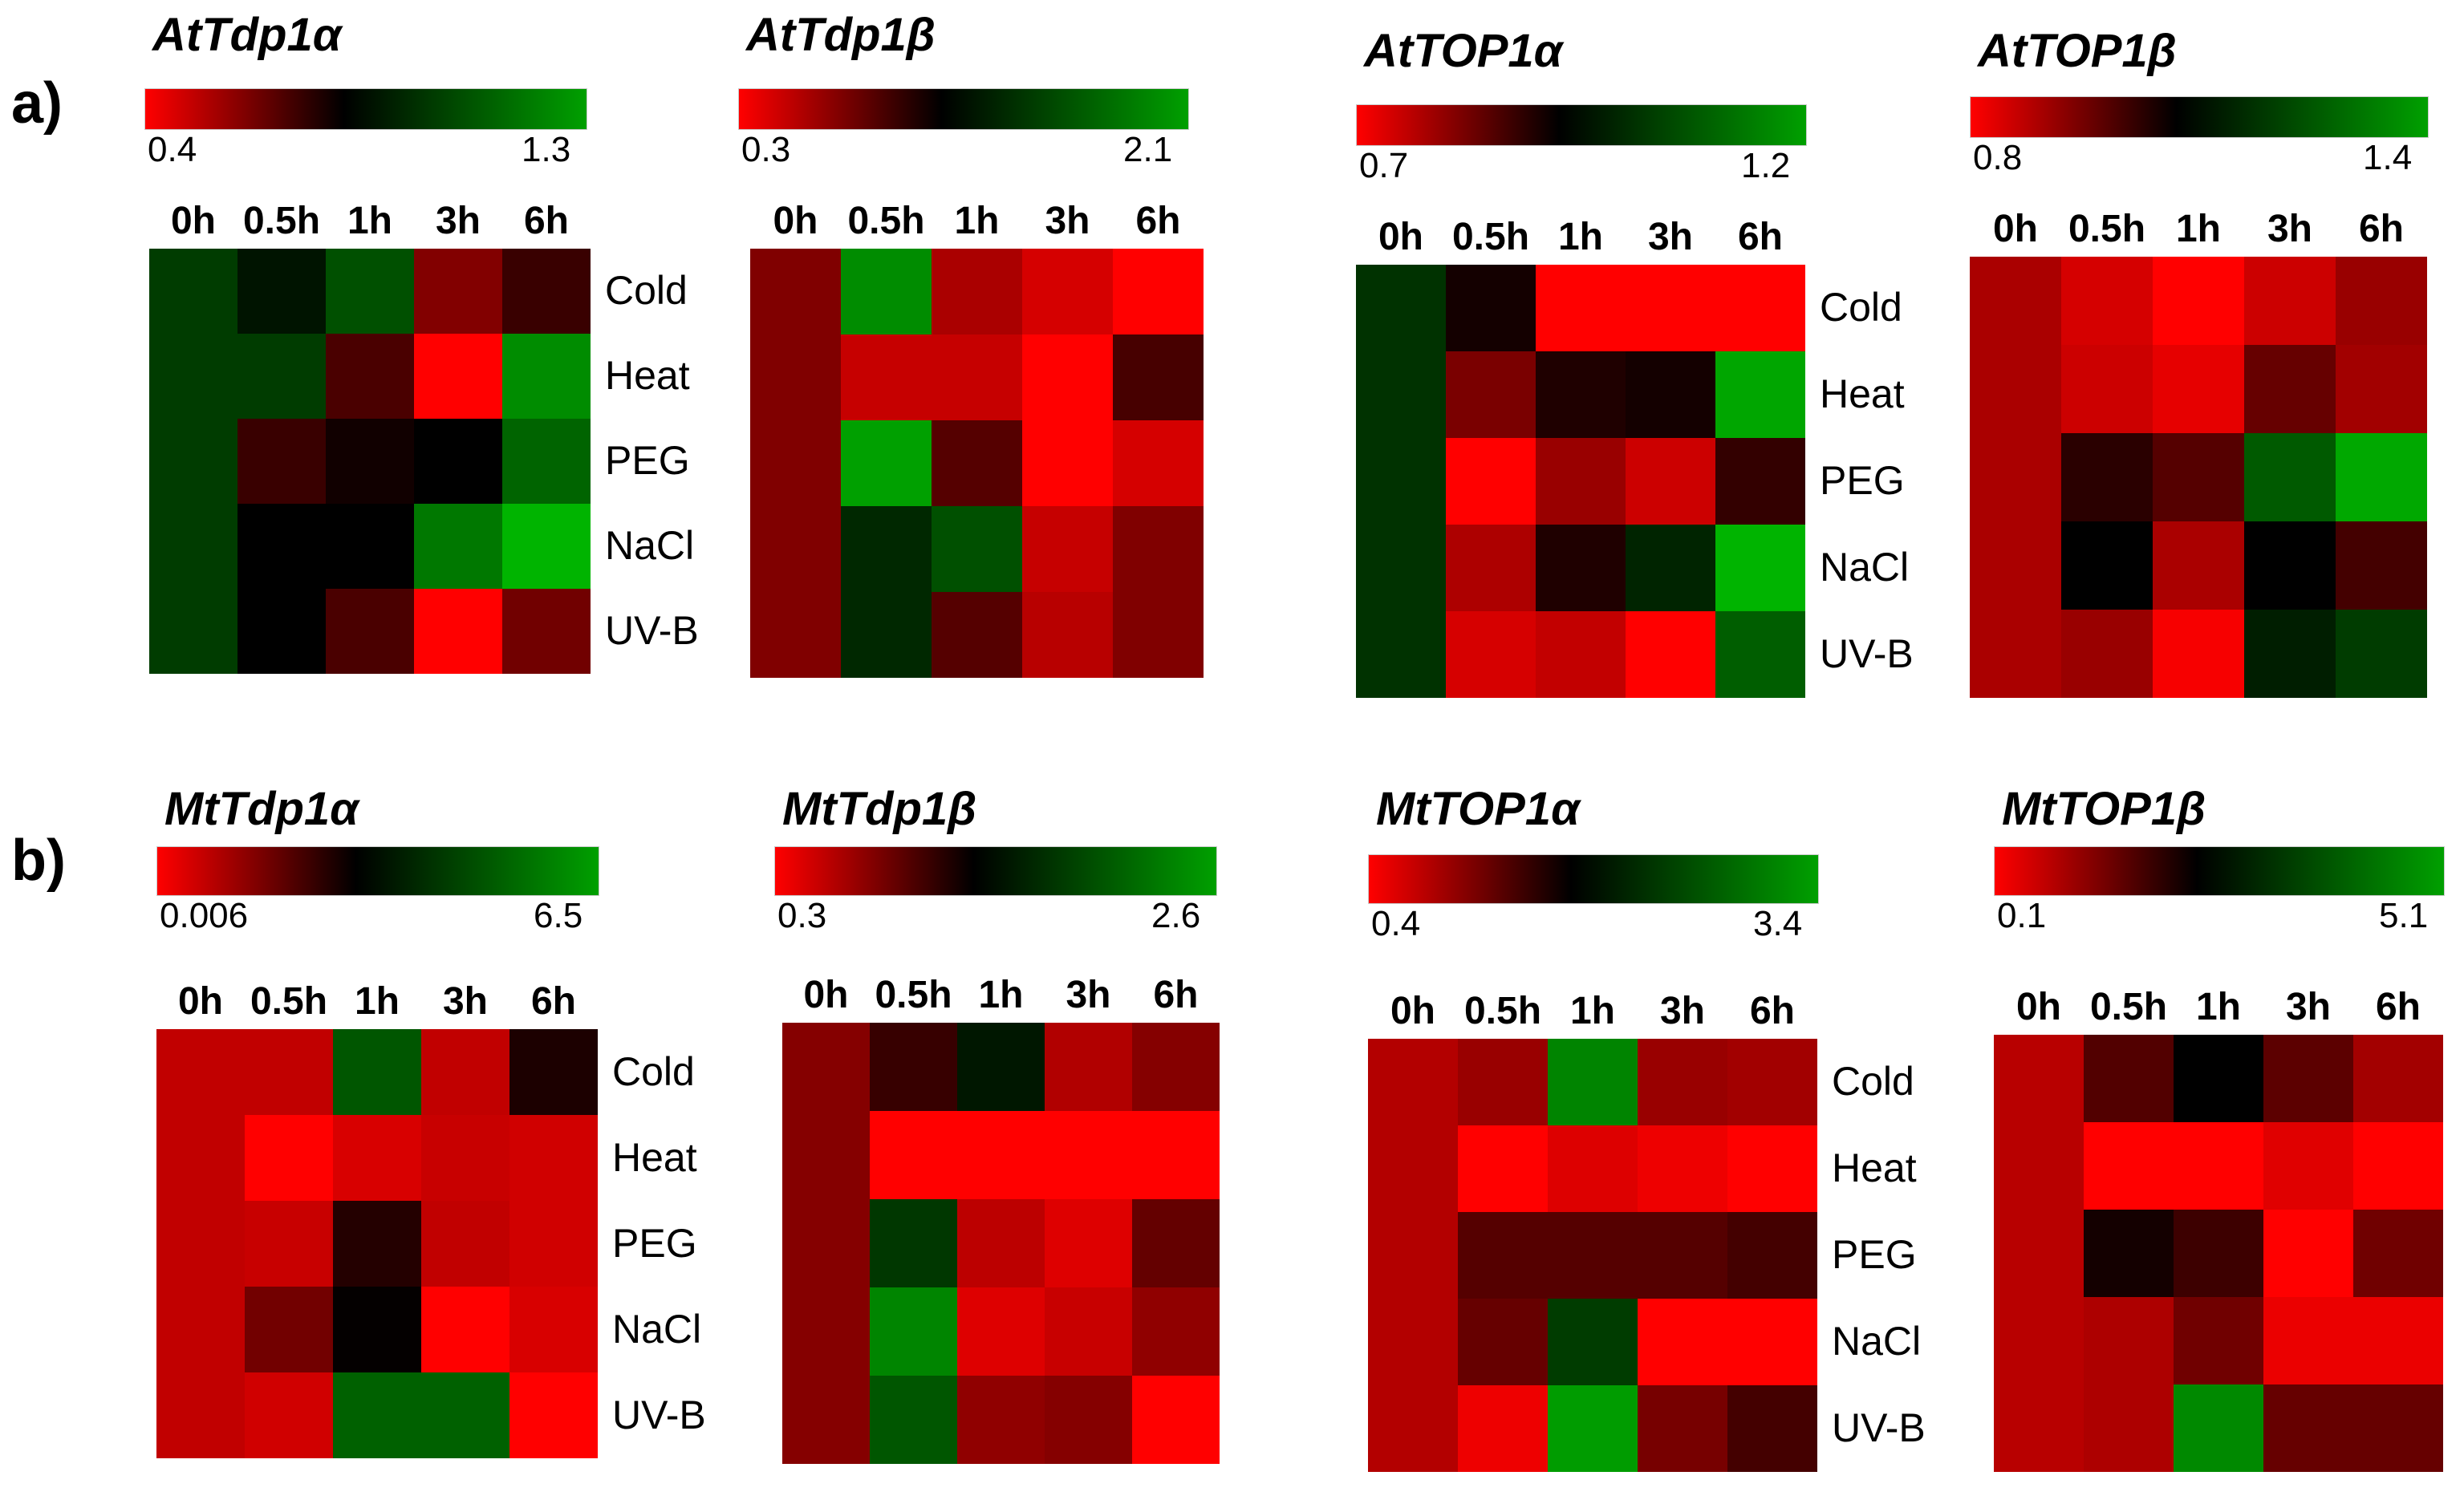  What do you see at coordinates (2388, 157) in the screenshot?
I see `color-scale-max-label: 1.4` at bounding box center [2388, 157].